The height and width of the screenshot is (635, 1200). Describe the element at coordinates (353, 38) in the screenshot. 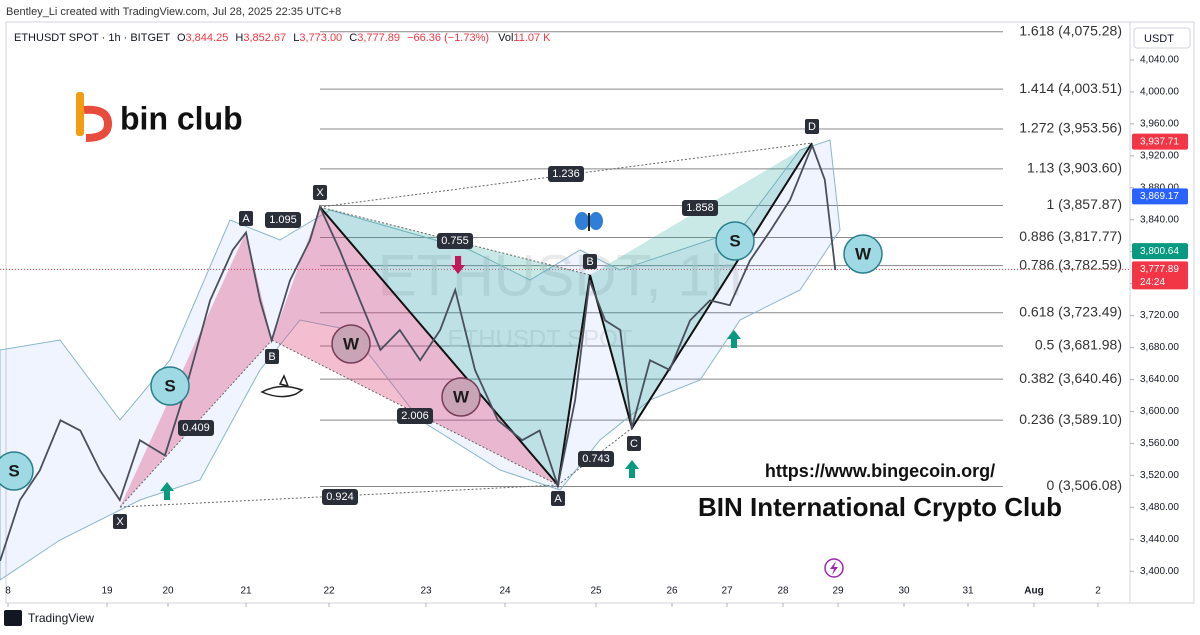

I see `legend-key: C` at that location.